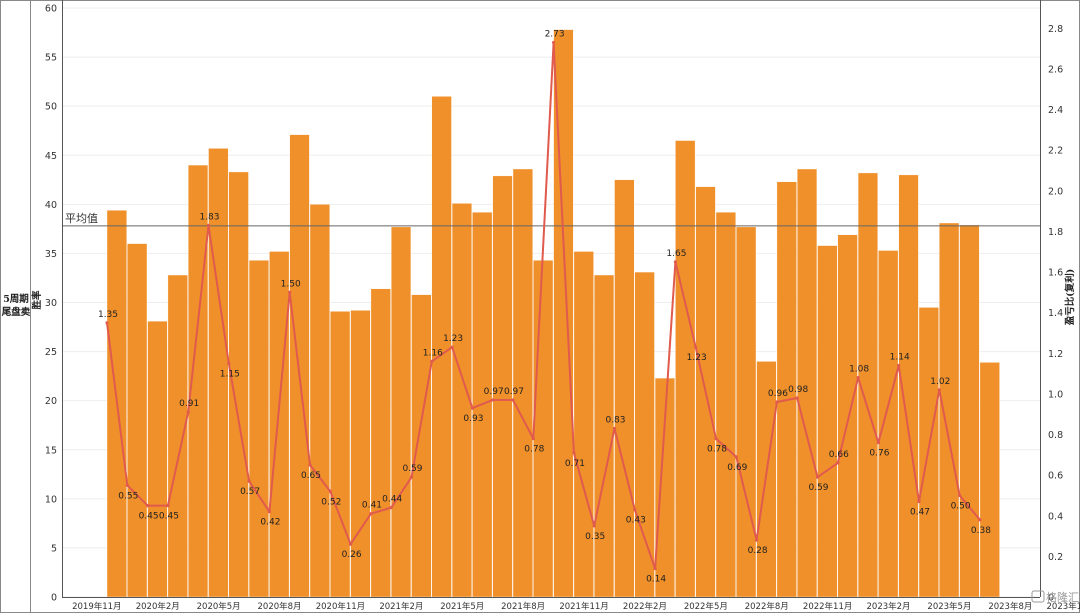  I want to click on data-label: 0.35, so click(595, 537).